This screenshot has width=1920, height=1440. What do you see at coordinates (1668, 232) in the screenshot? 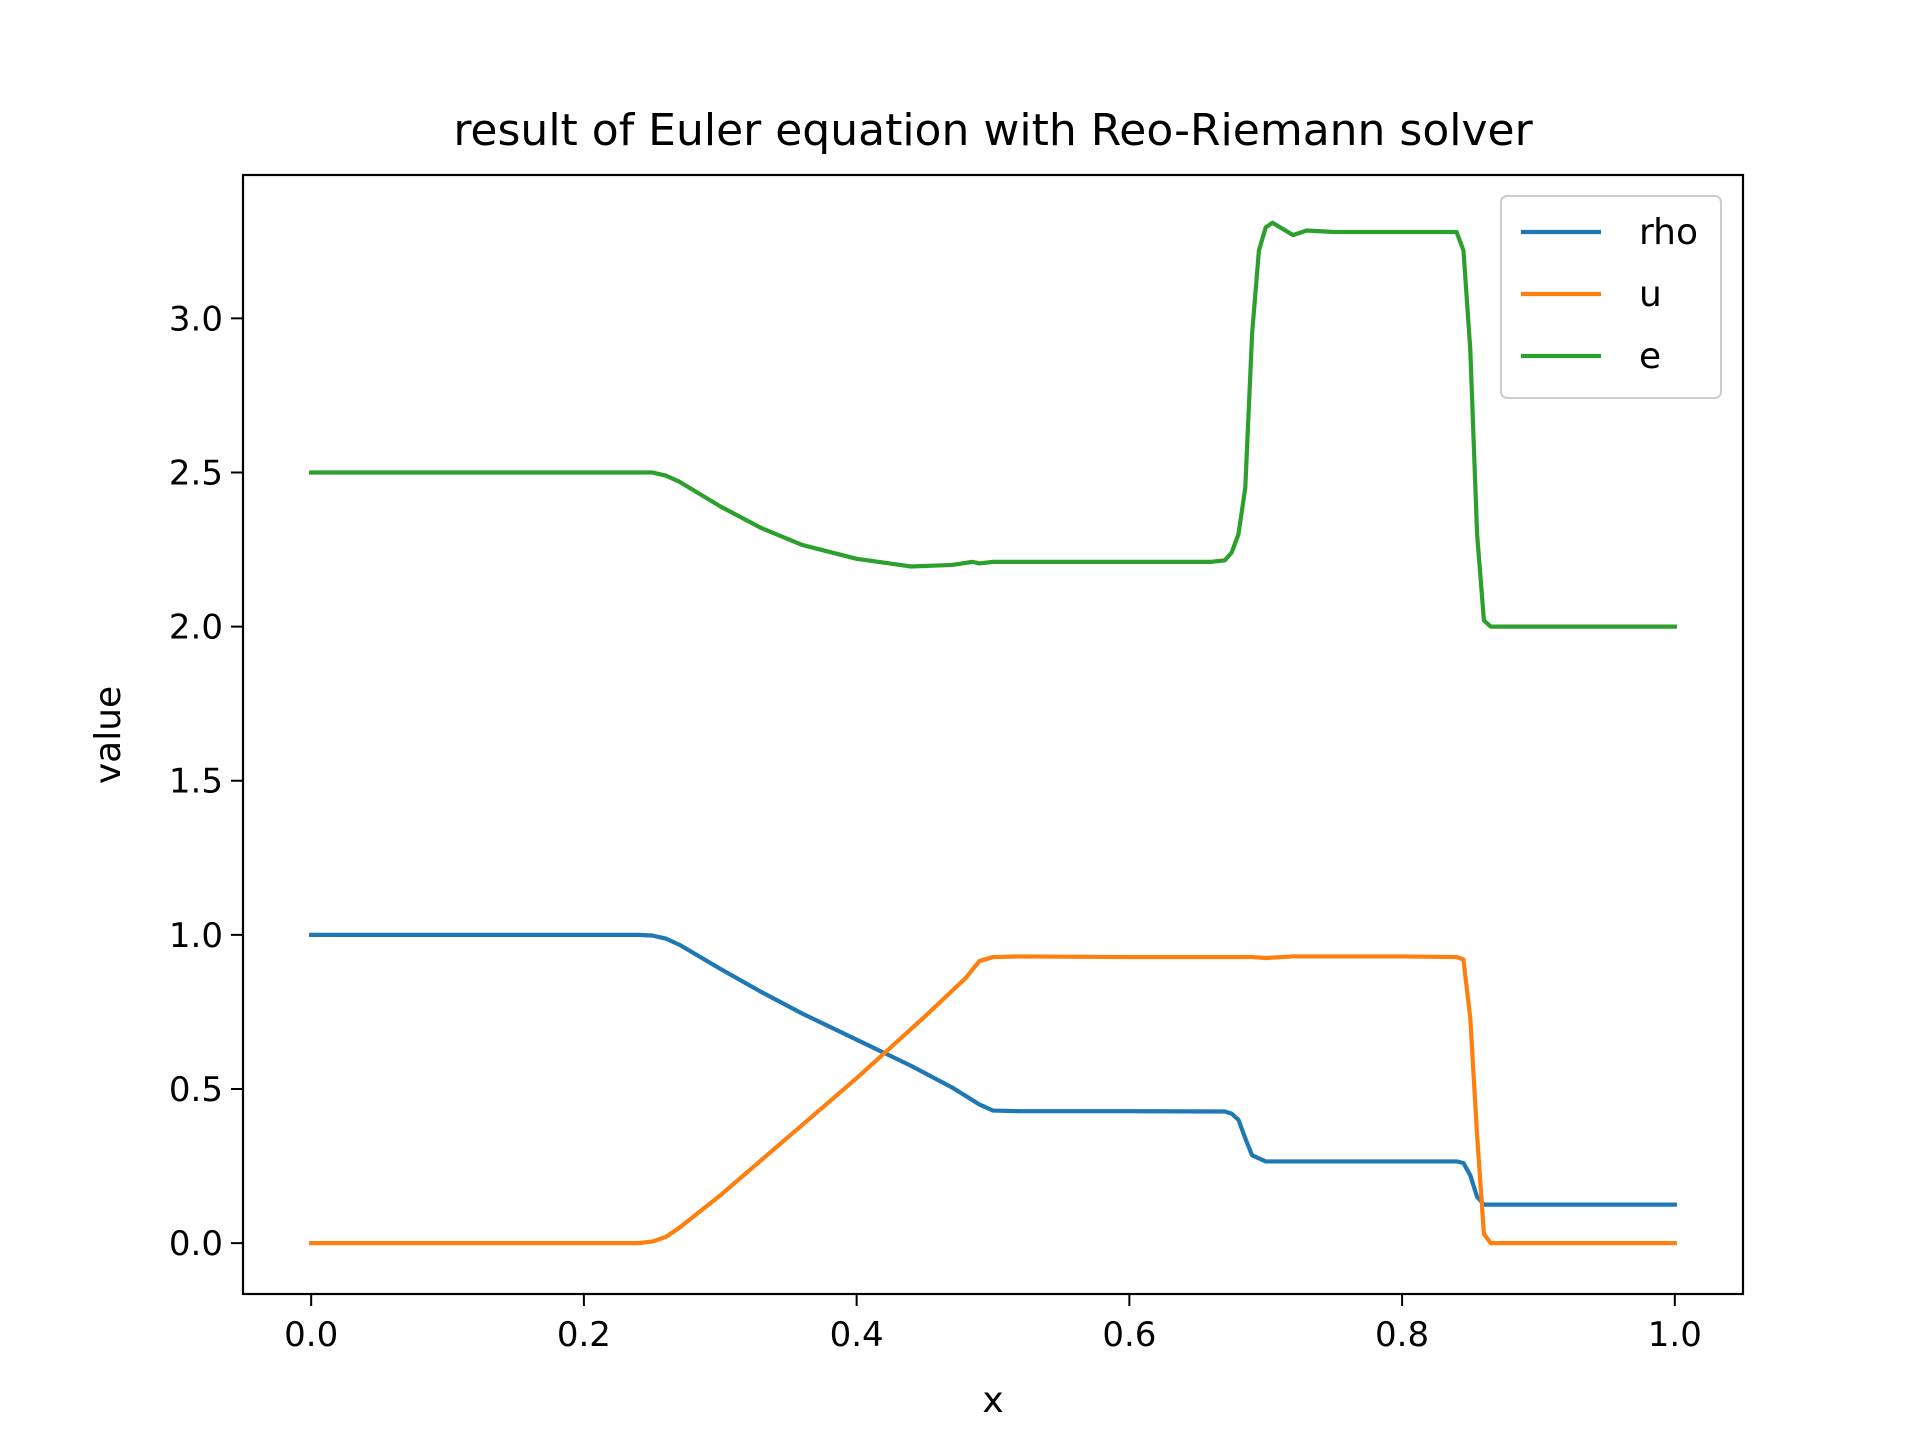
I see `legend-label-rho: rho` at bounding box center [1668, 232].